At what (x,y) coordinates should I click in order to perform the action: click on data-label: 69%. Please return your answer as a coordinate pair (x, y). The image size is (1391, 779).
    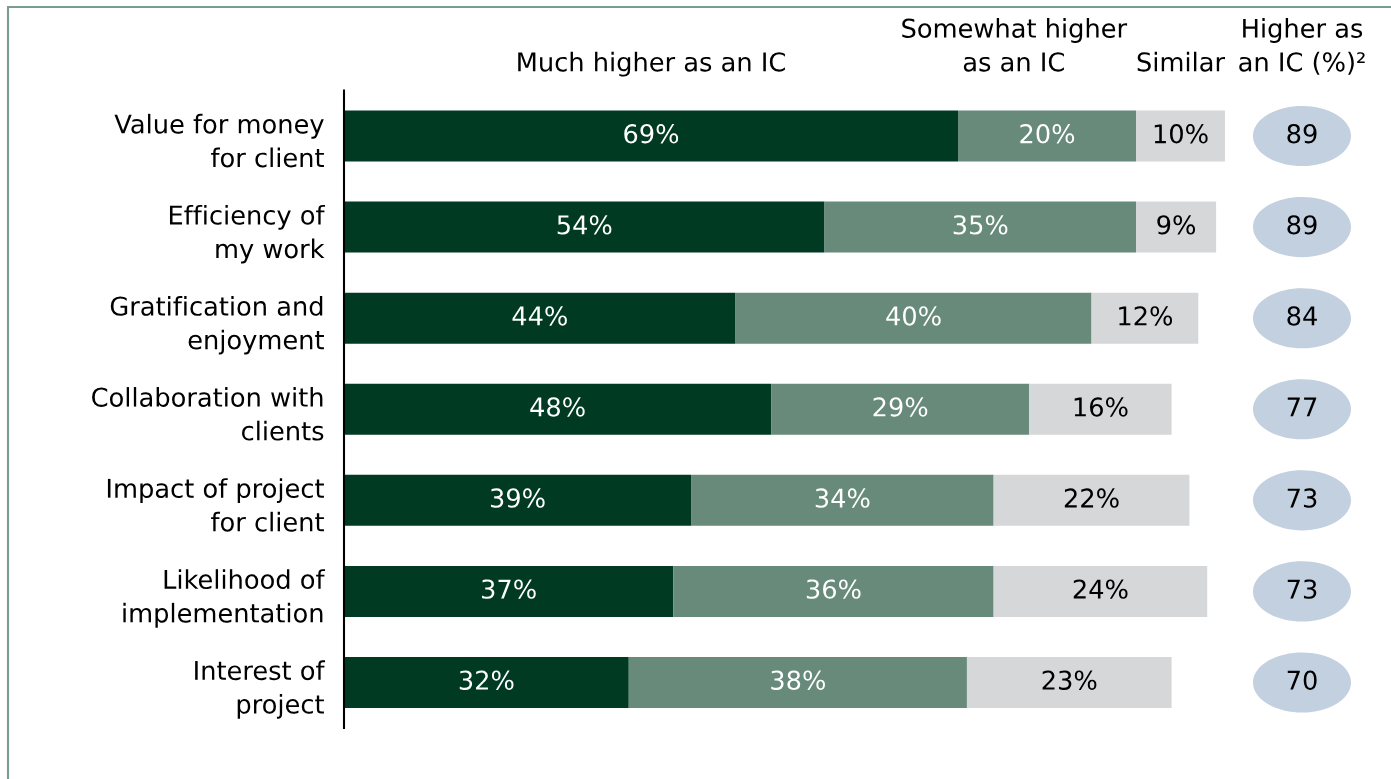
    Looking at the image, I should click on (651, 134).